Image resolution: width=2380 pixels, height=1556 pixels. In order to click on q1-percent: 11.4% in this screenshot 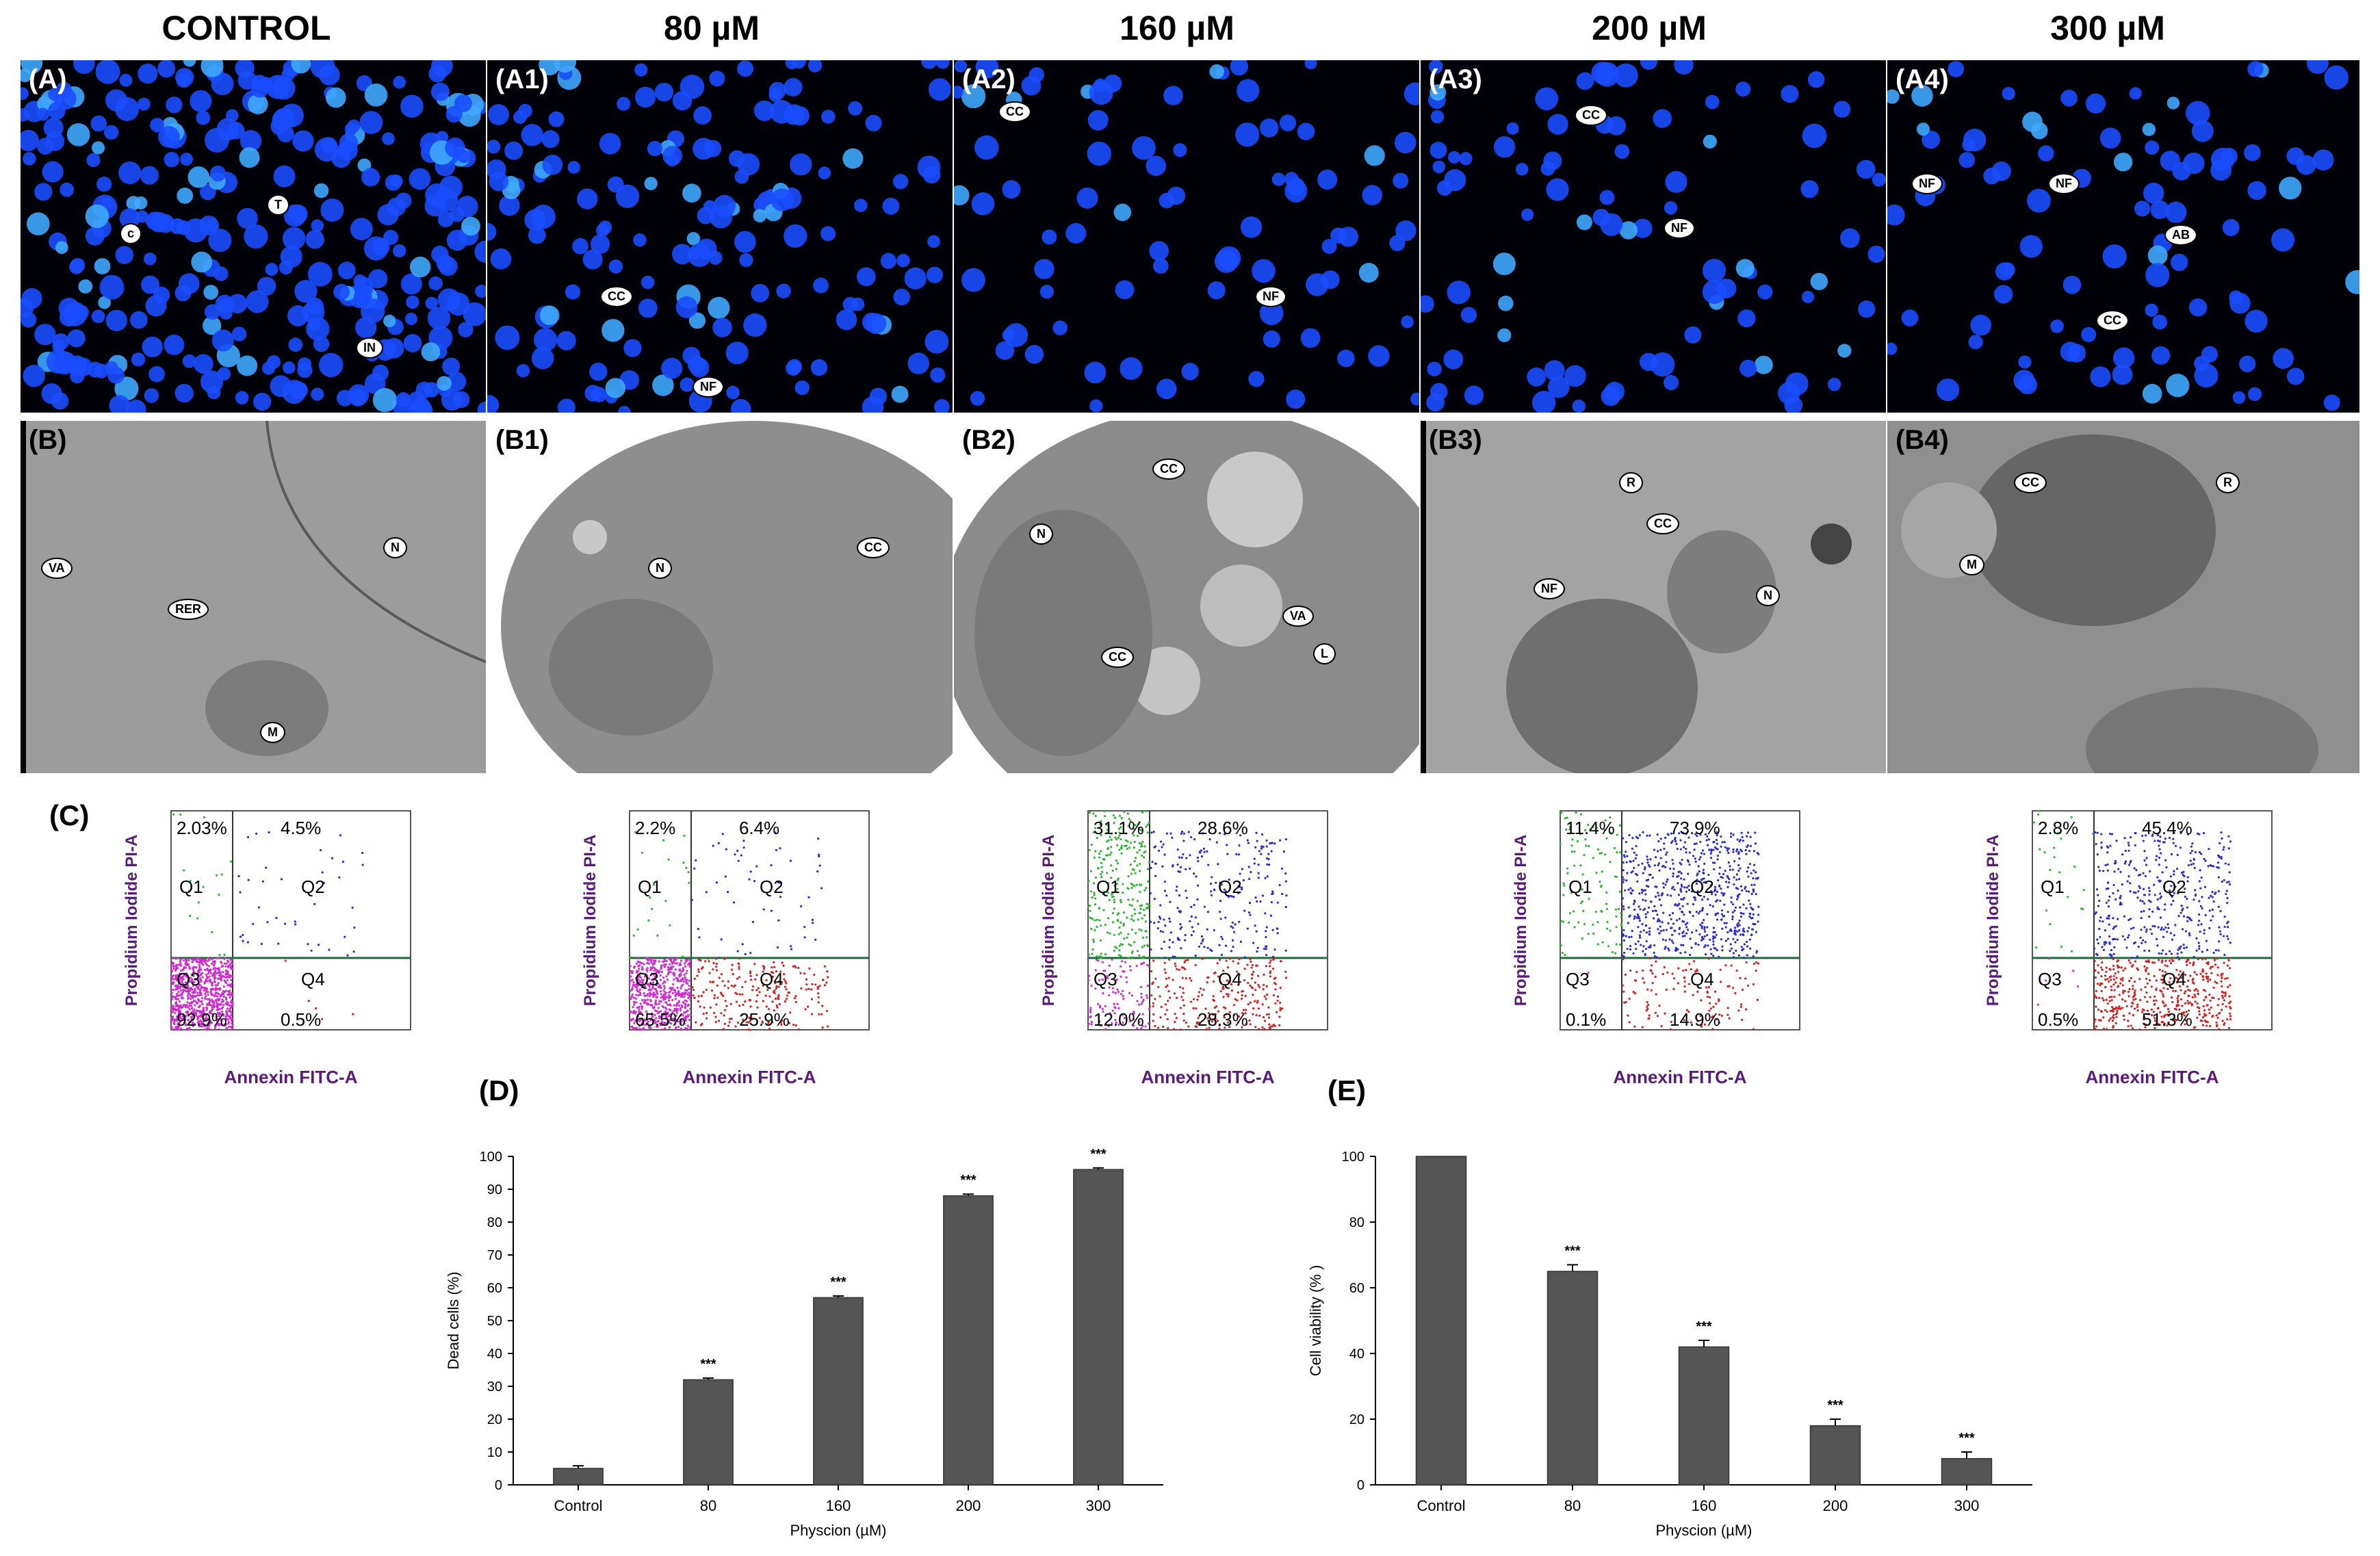, I will do `click(1590, 828)`.